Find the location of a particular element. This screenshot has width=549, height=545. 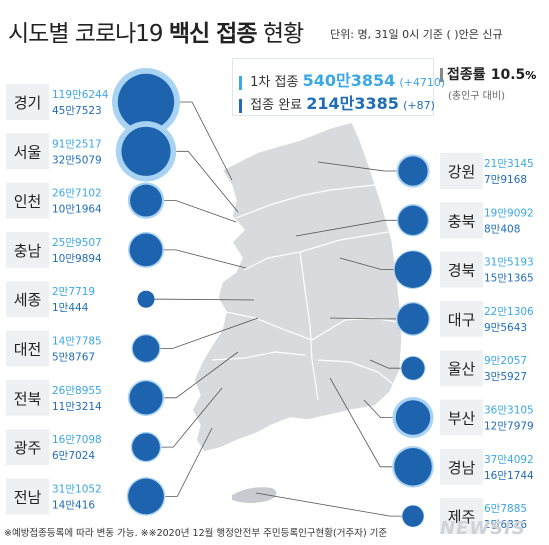

summary-first-row: 1차 접종 540만3854 (+4710) is located at coordinates (342, 79).